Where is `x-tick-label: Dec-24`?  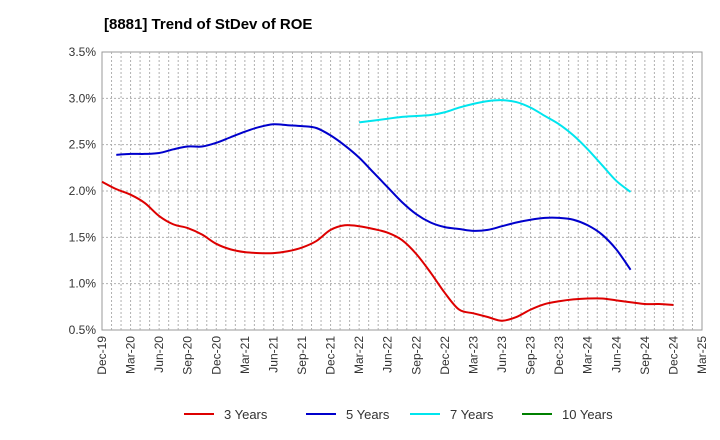
x-tick-label: Dec-24 is located at coordinates (673, 355).